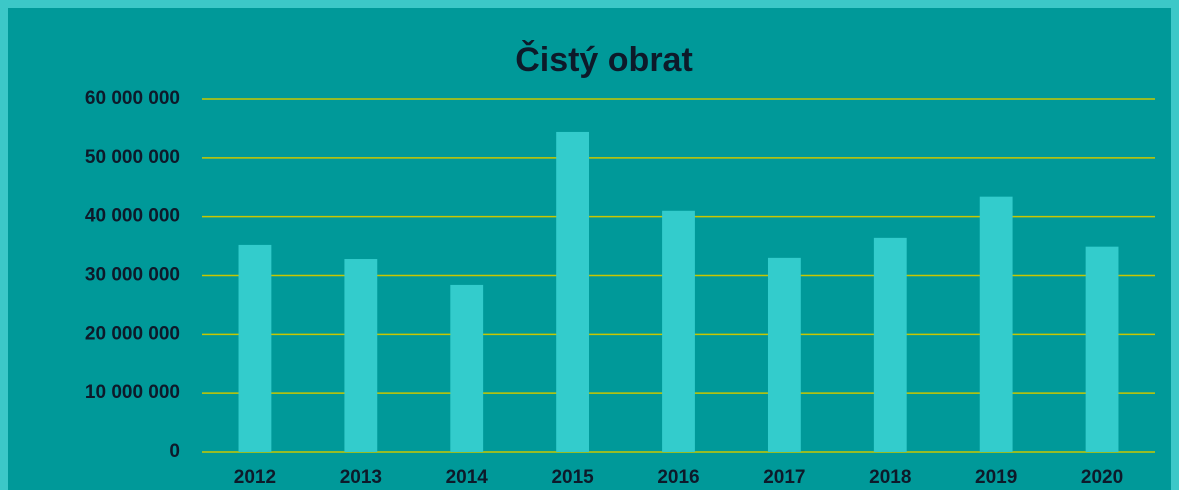 The image size is (1179, 490). I want to click on x-tick-label: 2020, so click(1102, 477).